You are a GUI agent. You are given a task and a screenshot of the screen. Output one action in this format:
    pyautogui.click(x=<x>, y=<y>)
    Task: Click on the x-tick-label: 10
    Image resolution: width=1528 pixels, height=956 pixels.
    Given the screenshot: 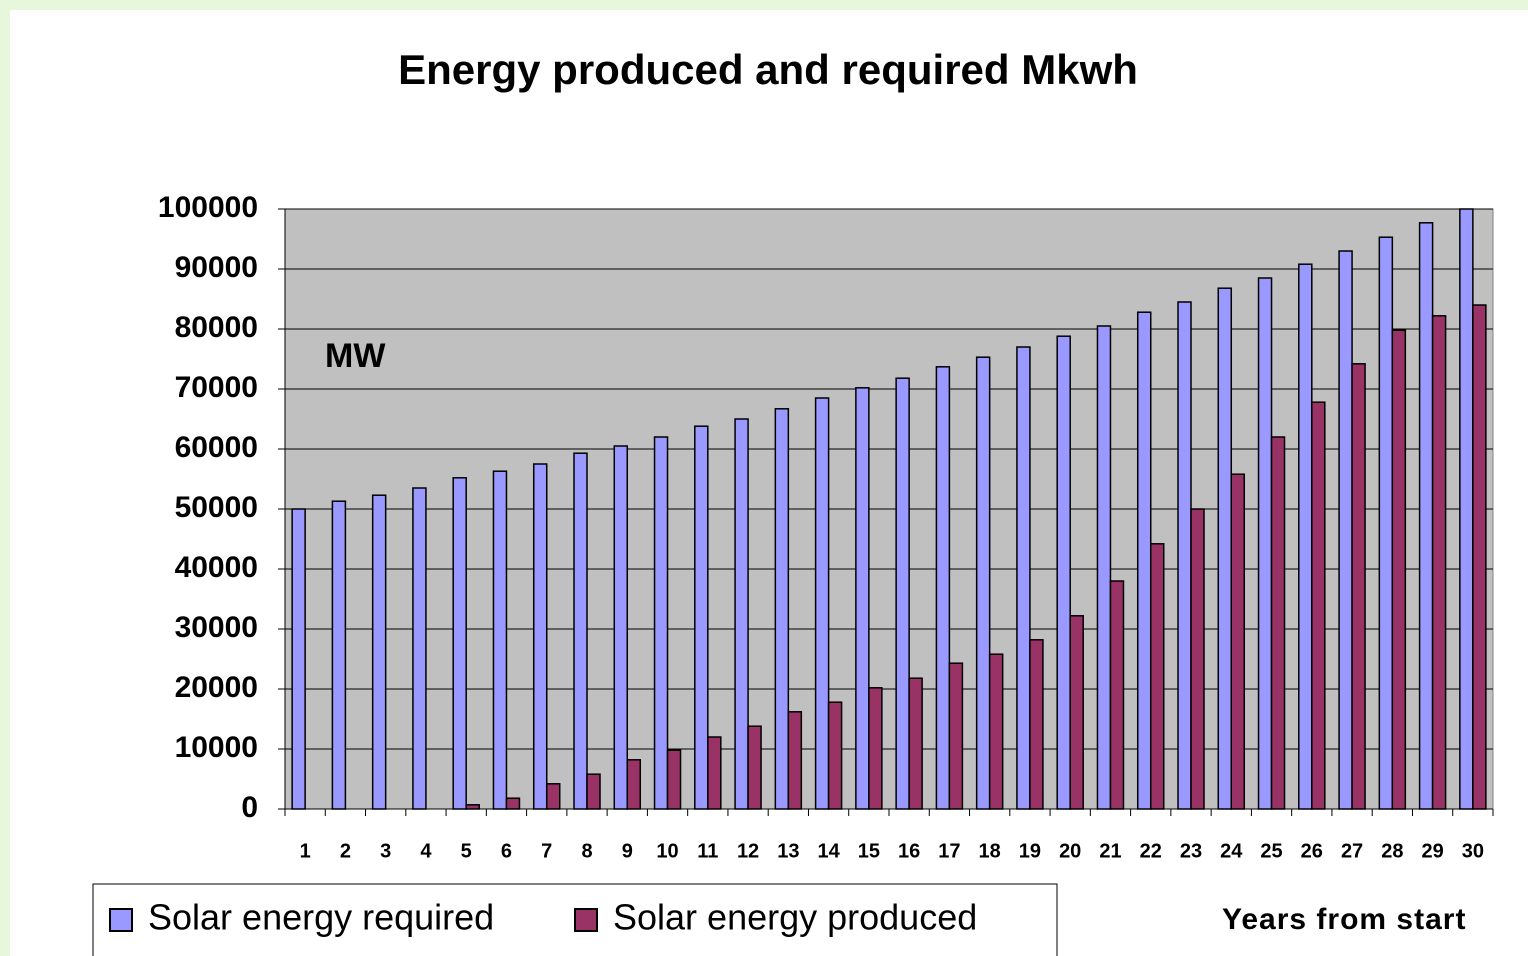 What is the action you would take?
    pyautogui.click(x=667, y=851)
    